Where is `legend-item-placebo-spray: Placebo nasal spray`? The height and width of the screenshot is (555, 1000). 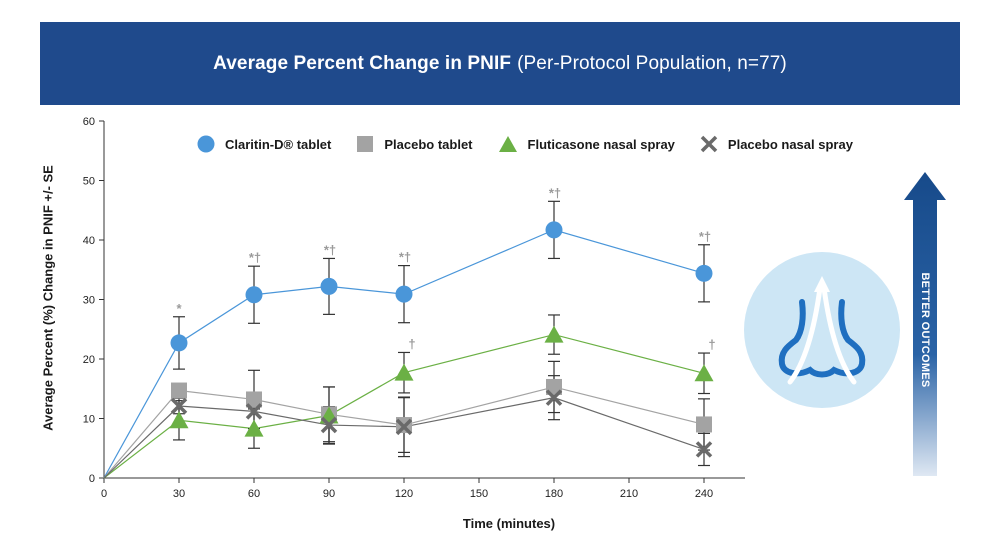
legend-item-placebo-spray: Placebo nasal spray is located at coordinates (776, 144).